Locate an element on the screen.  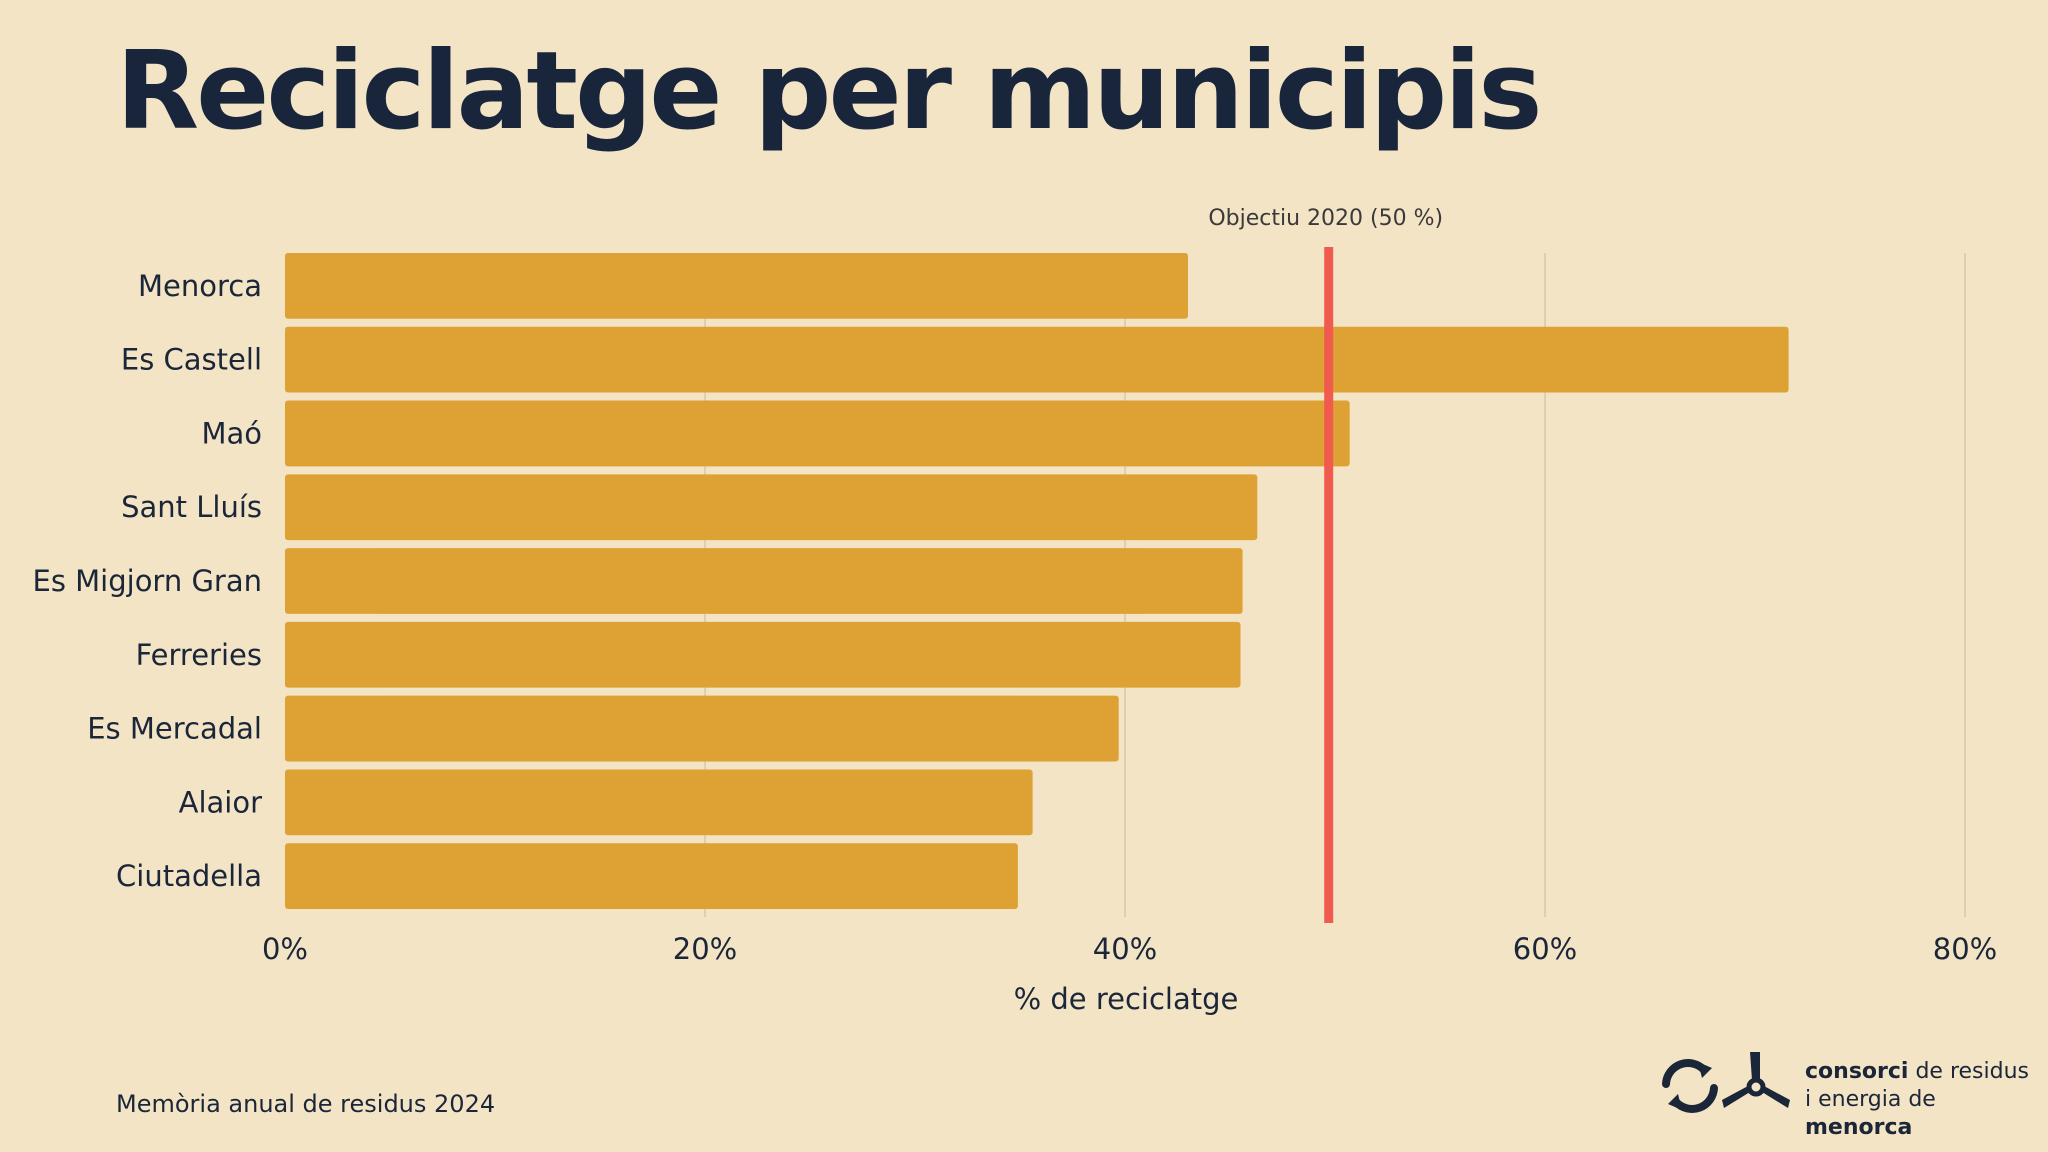
x-tick-label: 80% is located at coordinates (1965, 949).